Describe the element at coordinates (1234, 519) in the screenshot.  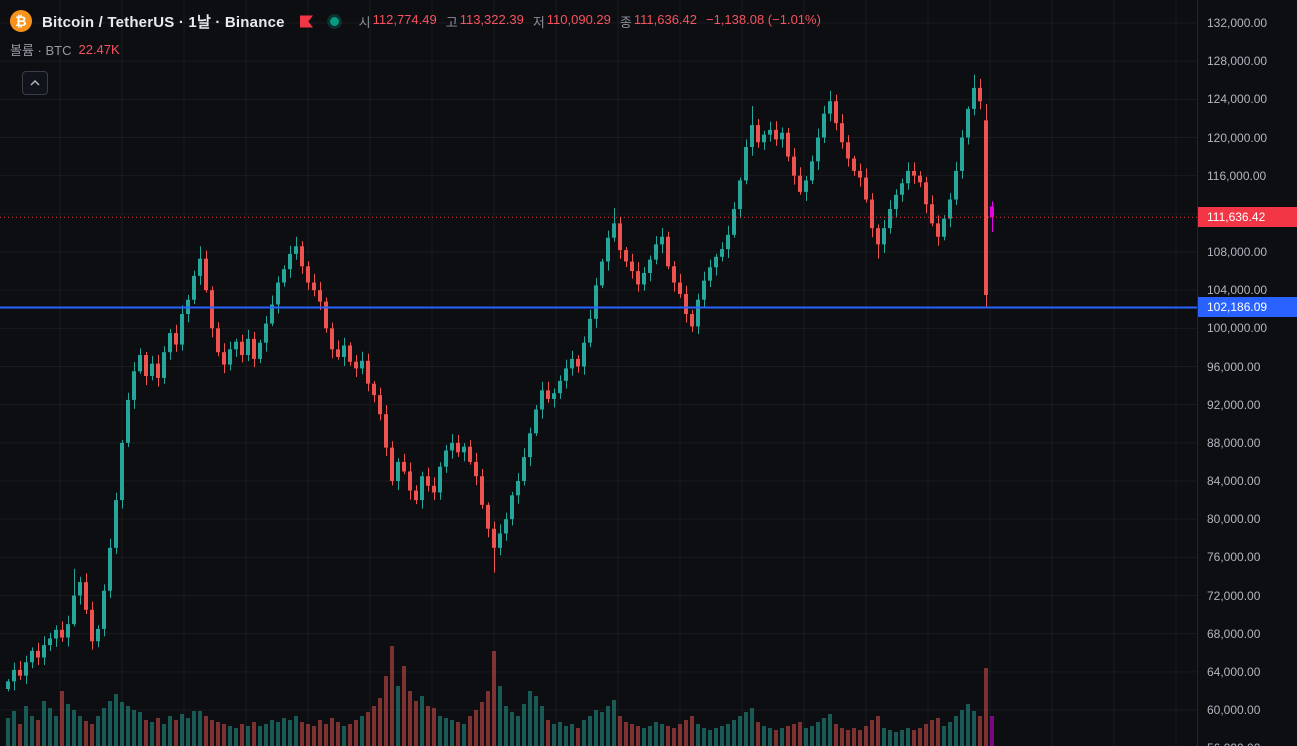
I see `price-axis-label: 80,000.00` at that location.